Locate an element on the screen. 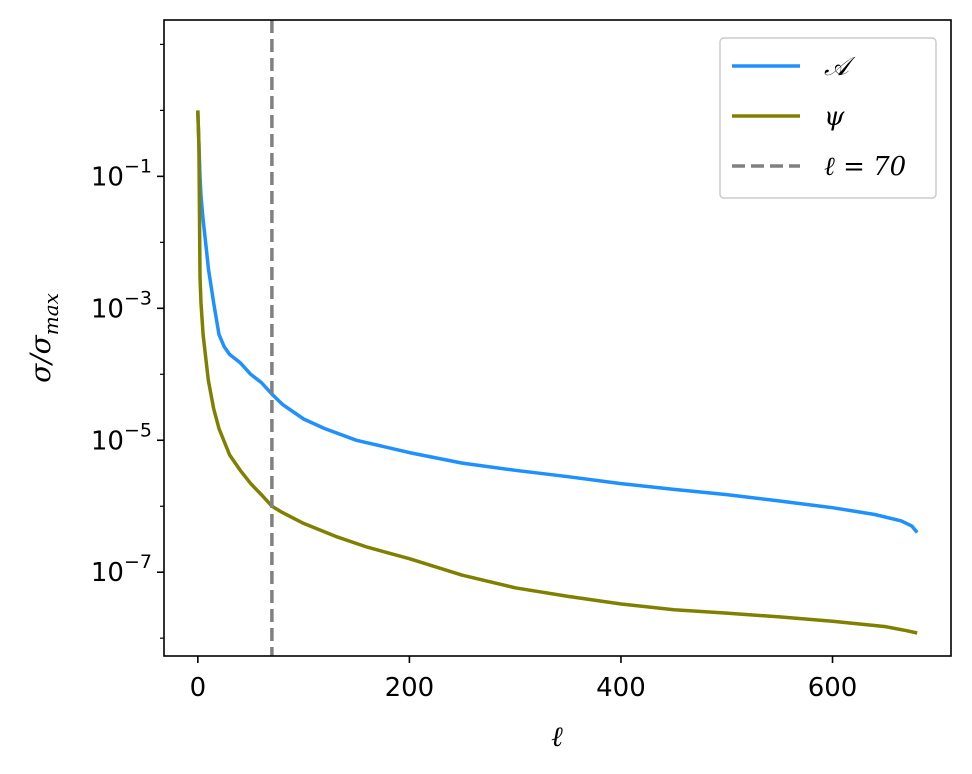 Image resolution: width=972 pixels, height=774 pixels. y-axis-label-subscript: max is located at coordinates (51, 314).